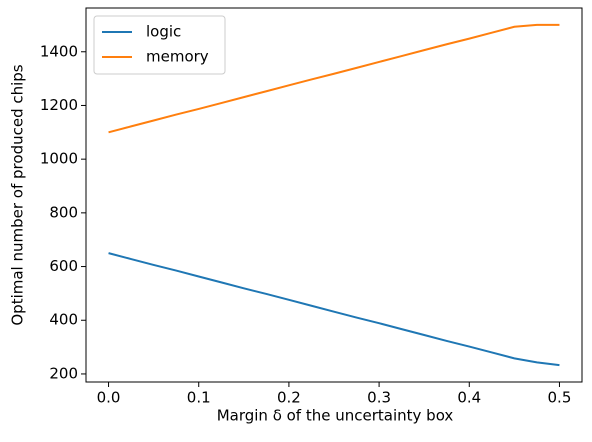  What do you see at coordinates (59, 51) in the screenshot?
I see `y-tick-label: 1400` at bounding box center [59, 51].